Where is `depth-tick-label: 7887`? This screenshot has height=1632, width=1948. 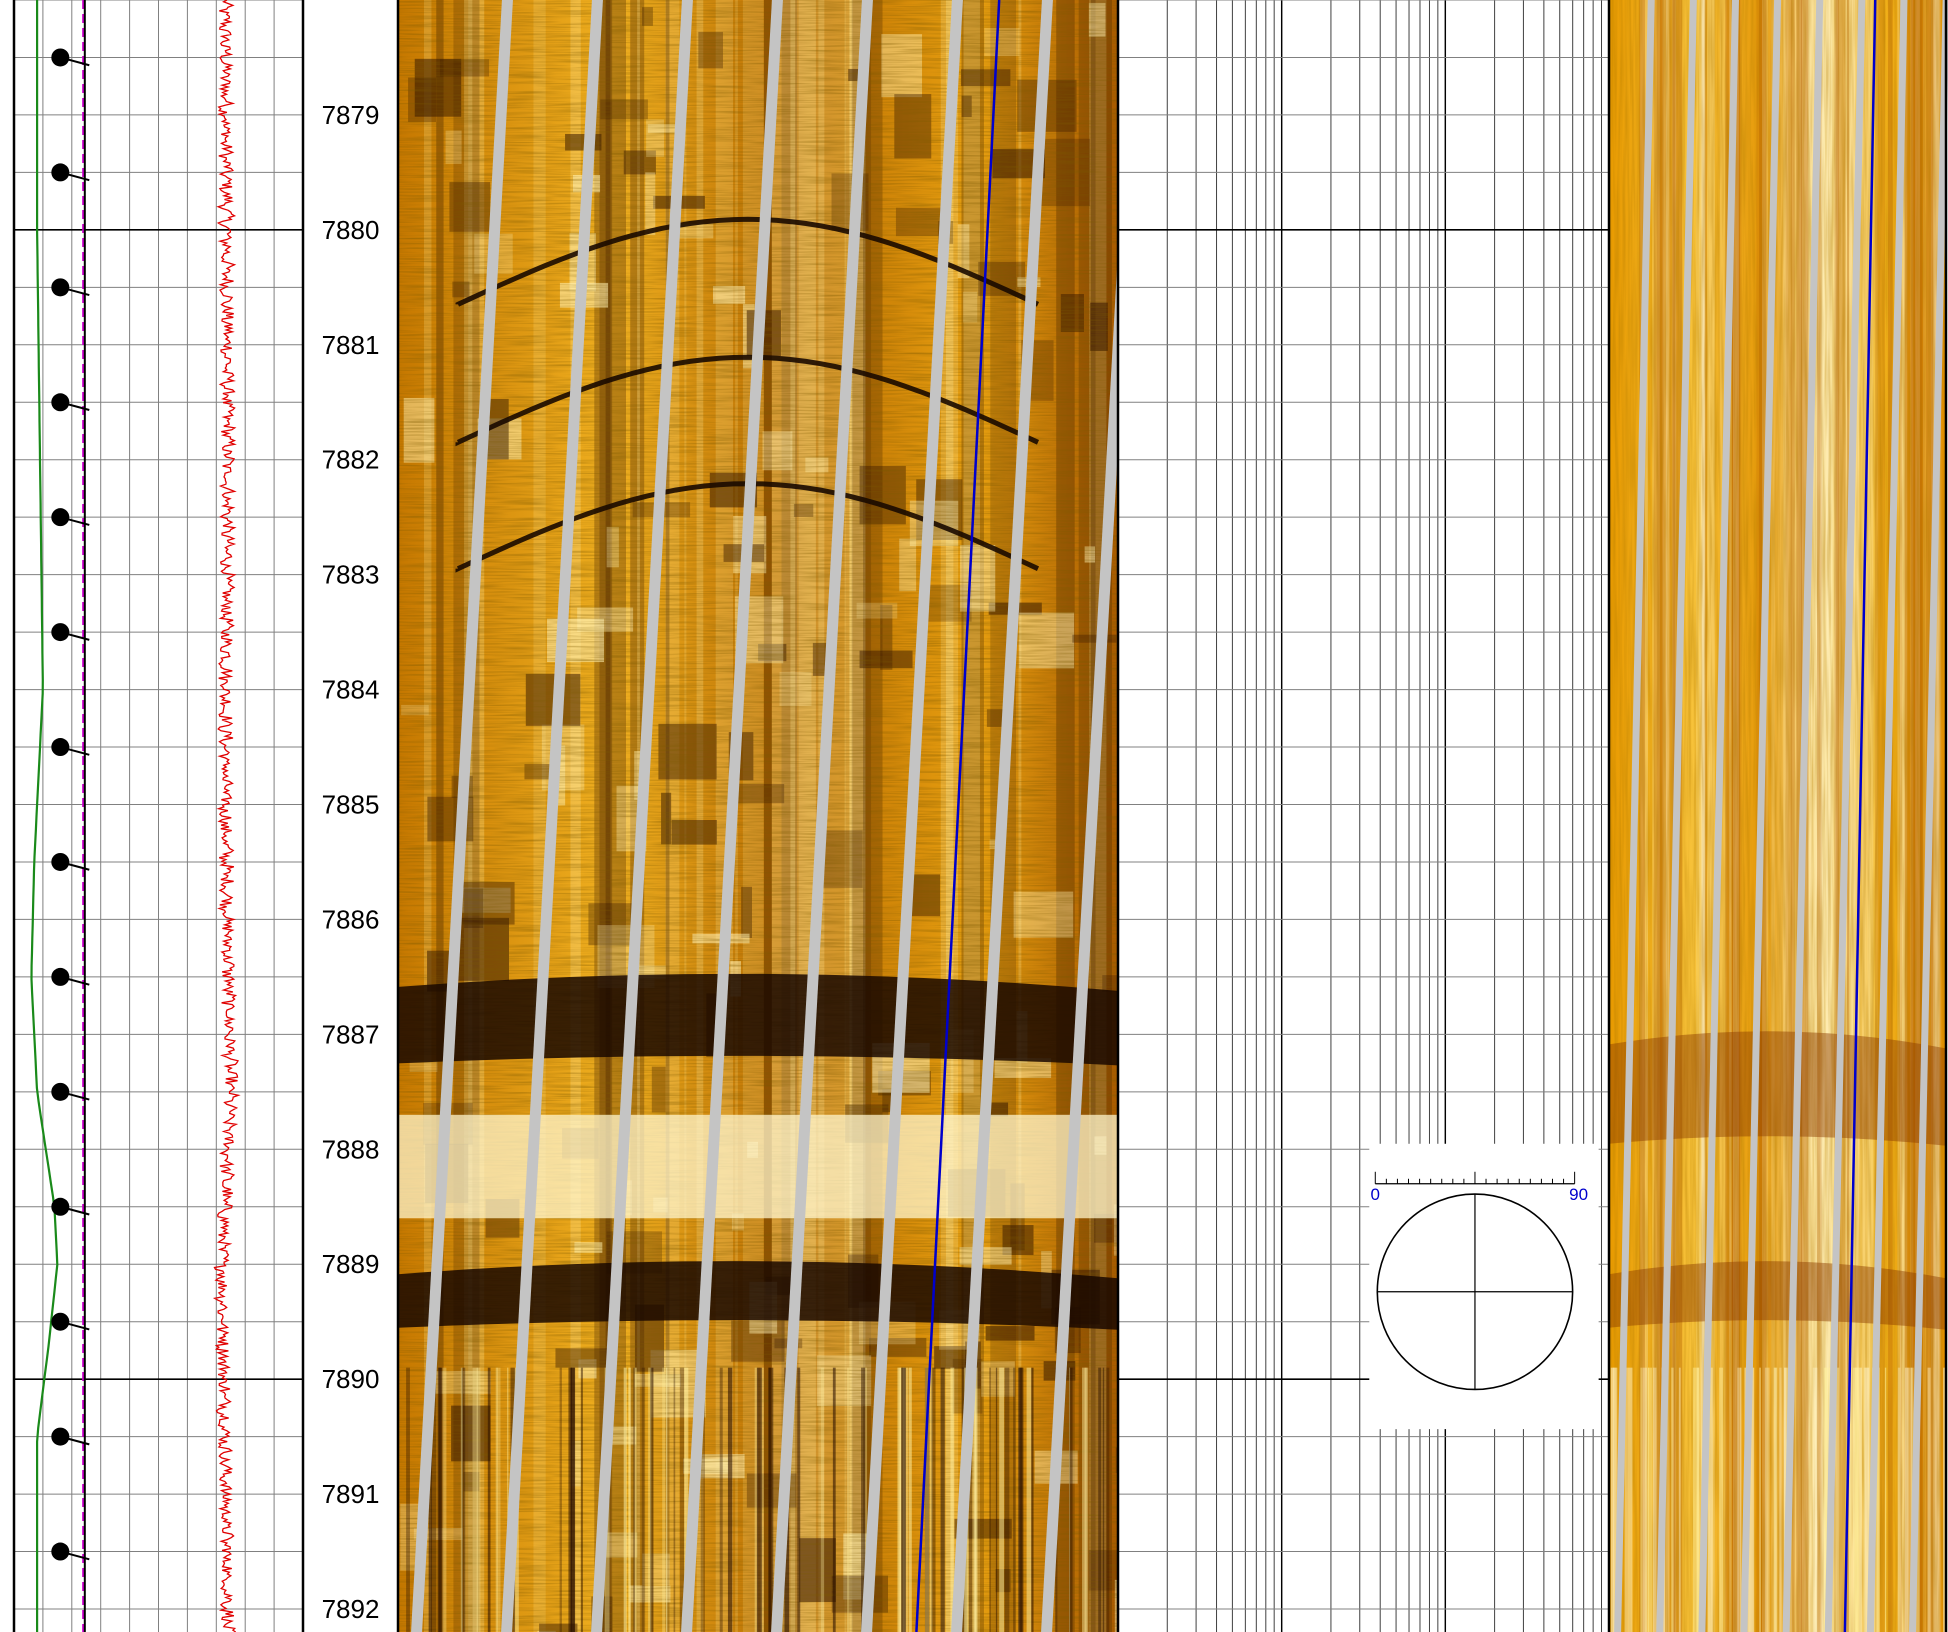
depth-tick-label: 7887 is located at coordinates (351, 1034).